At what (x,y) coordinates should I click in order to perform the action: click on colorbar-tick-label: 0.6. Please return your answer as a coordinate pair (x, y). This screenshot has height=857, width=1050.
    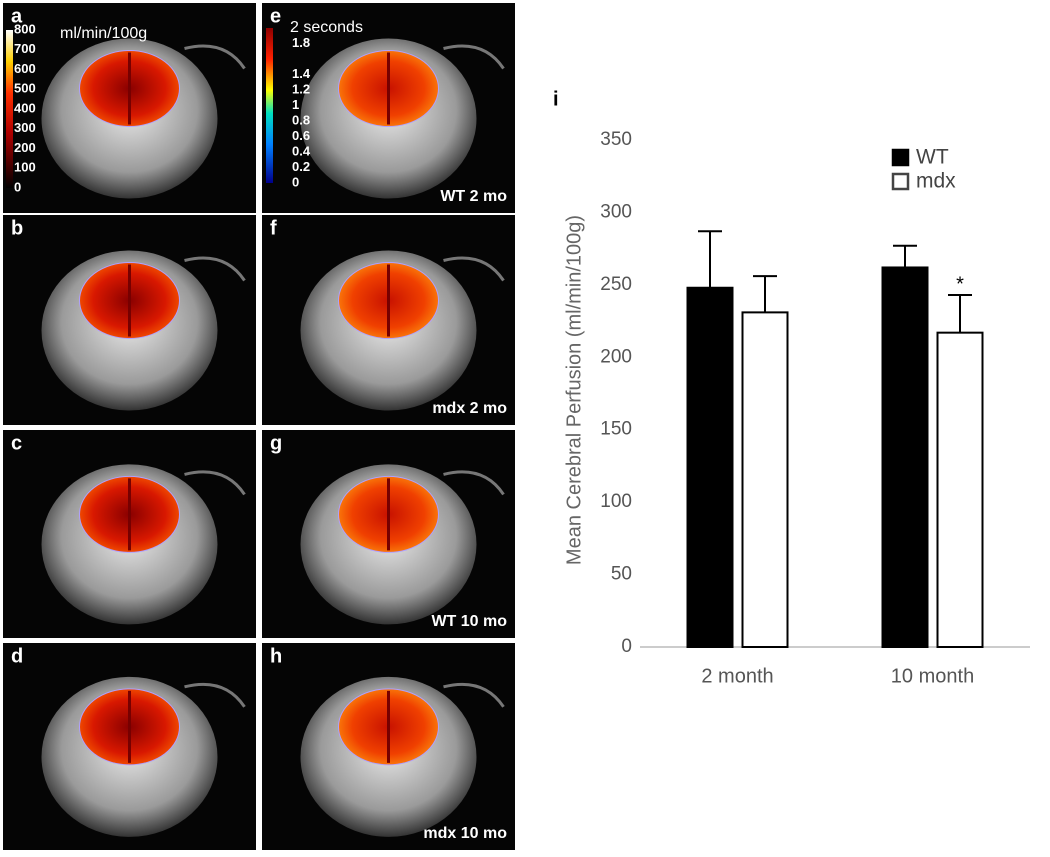
    Looking at the image, I should click on (301, 135).